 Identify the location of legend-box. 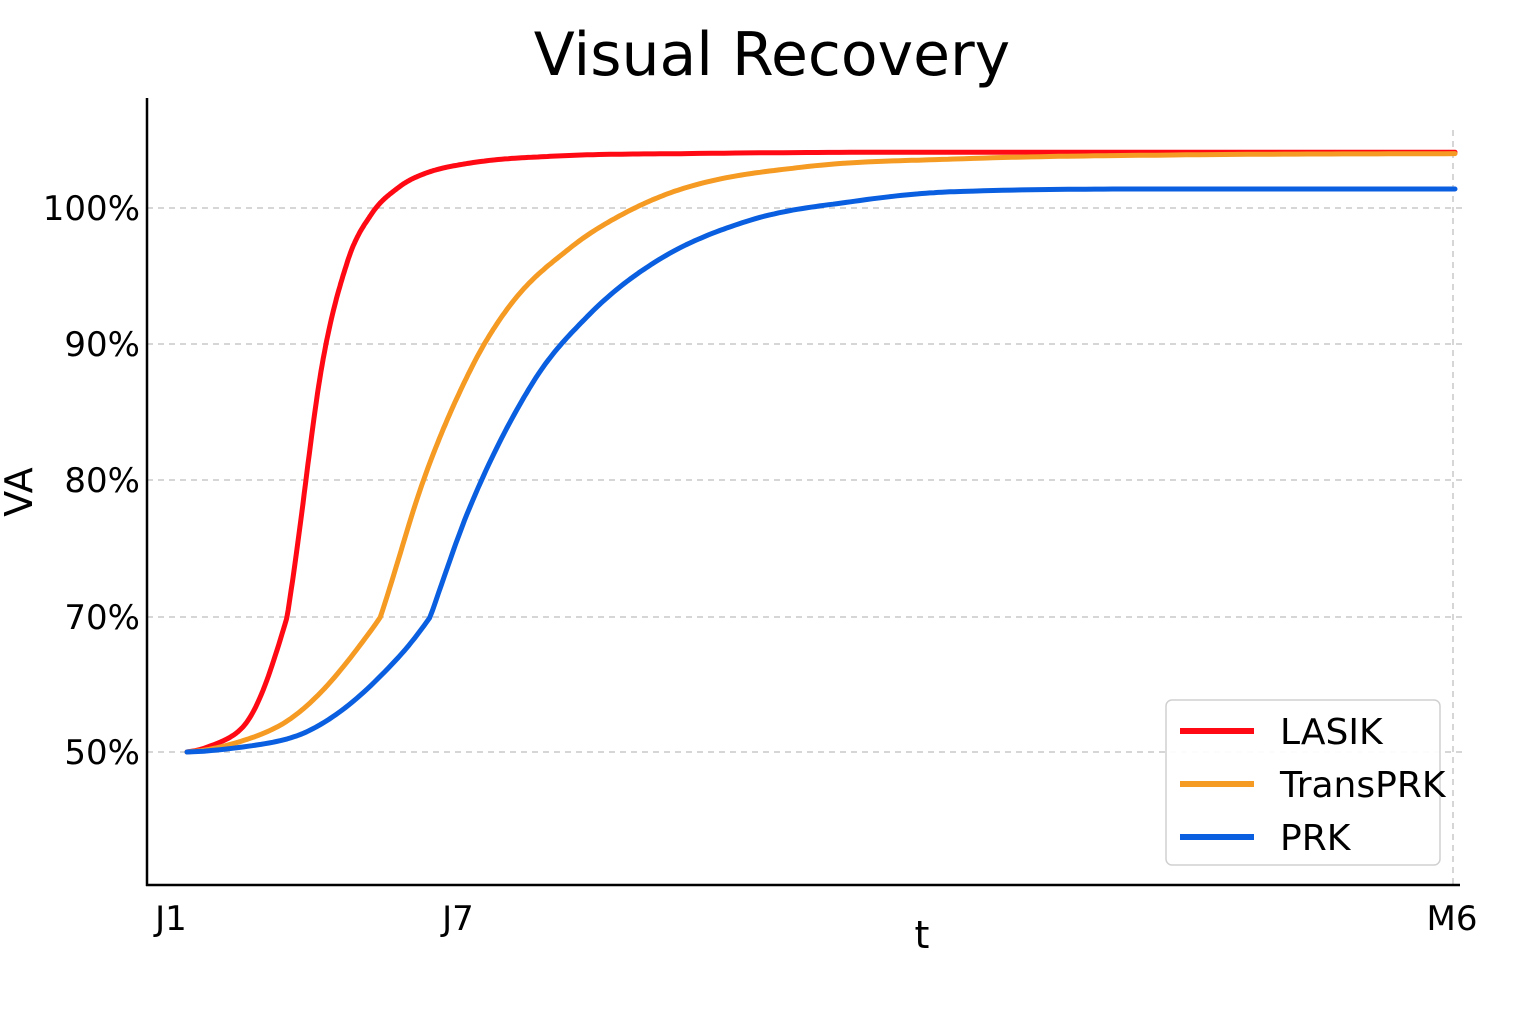
(1303, 782).